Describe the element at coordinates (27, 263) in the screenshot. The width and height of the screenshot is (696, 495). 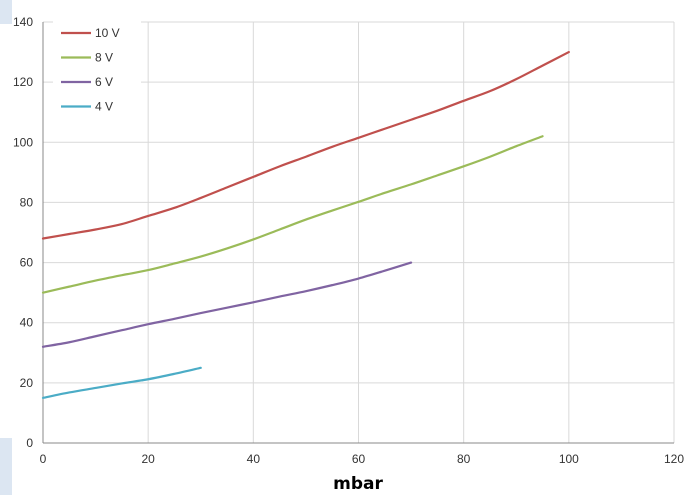
I see `y-tick-label: 60` at that location.